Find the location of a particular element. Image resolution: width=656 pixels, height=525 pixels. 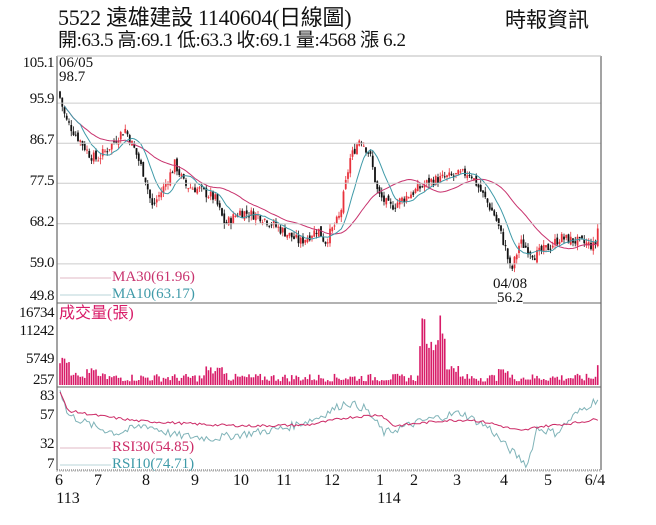

legend-ma10: MA10(63.17) is located at coordinates (153, 294).